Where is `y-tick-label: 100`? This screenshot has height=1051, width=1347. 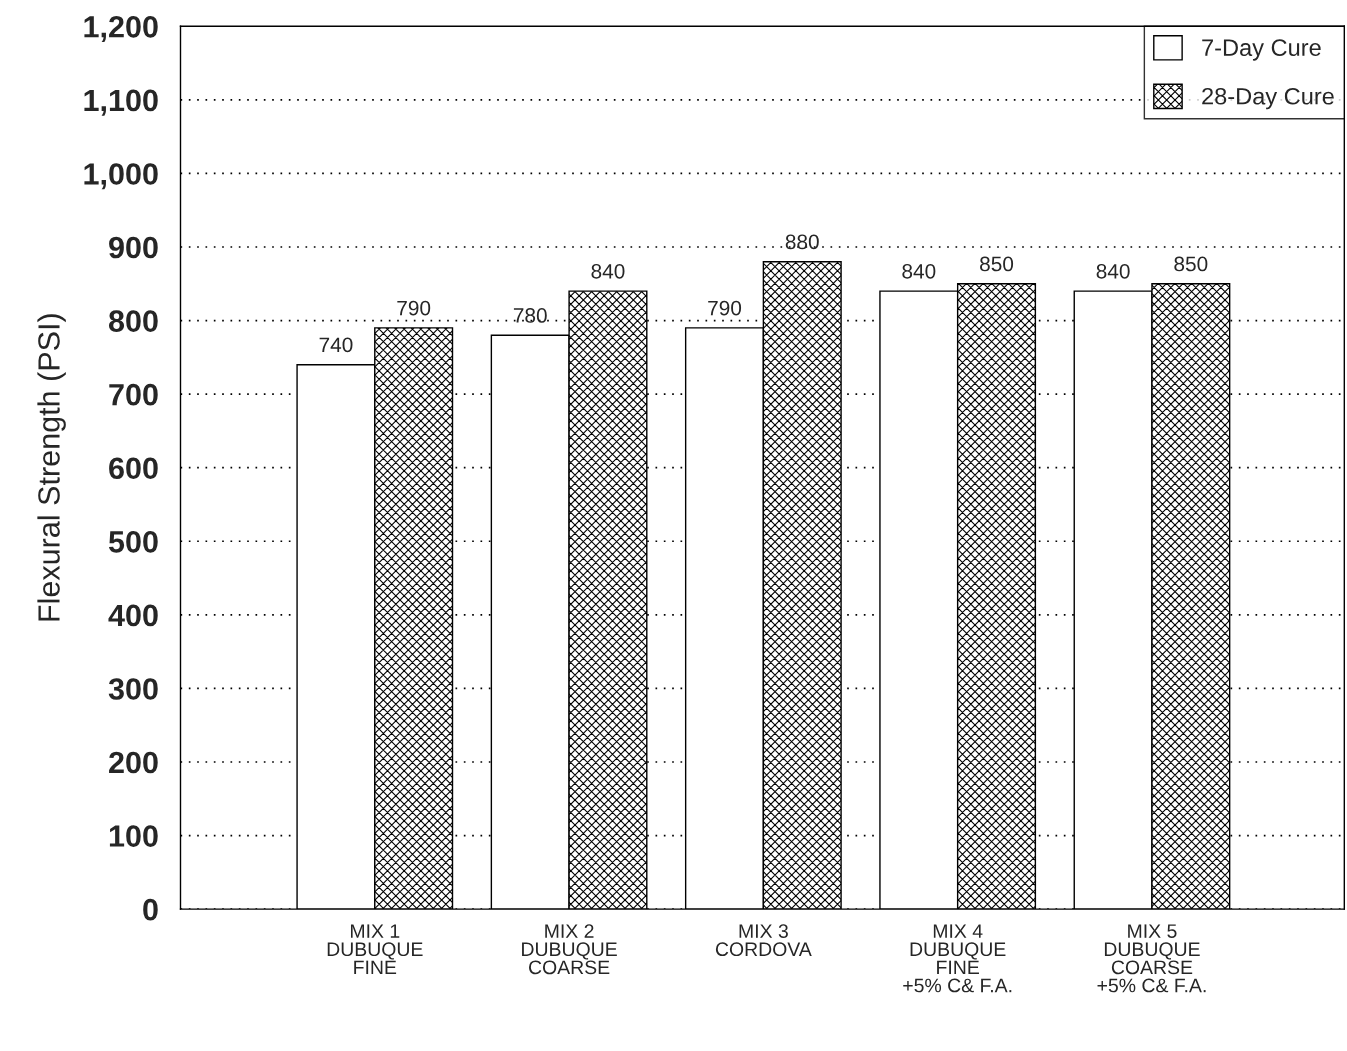
y-tick-label: 100 is located at coordinates (133, 836).